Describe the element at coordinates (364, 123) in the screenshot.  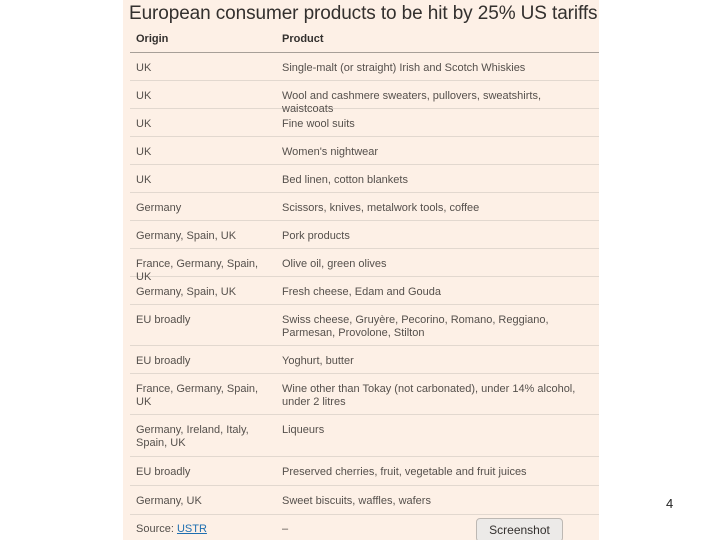
I see `table-row: UK Fine wool suits` at that location.